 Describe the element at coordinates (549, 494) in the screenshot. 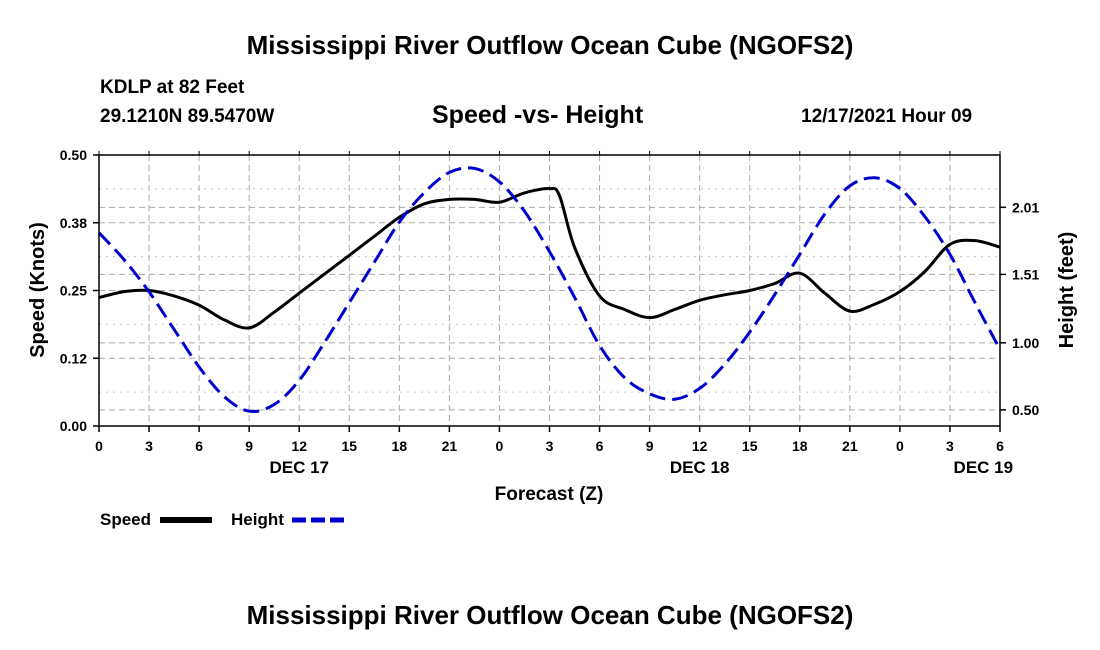

I see `x-axis-label: Forecast (Z)` at that location.